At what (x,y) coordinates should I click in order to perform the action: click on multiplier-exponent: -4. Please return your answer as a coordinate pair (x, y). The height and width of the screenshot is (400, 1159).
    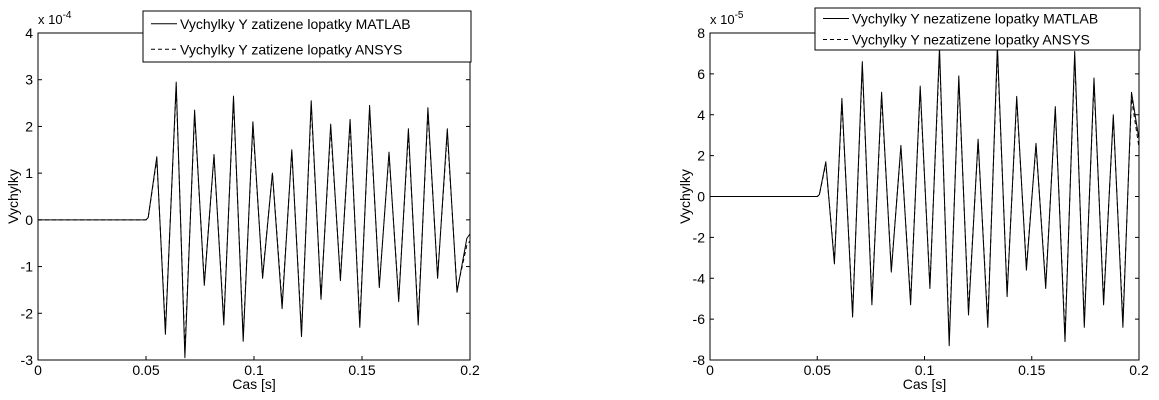
    Looking at the image, I should click on (67, 15).